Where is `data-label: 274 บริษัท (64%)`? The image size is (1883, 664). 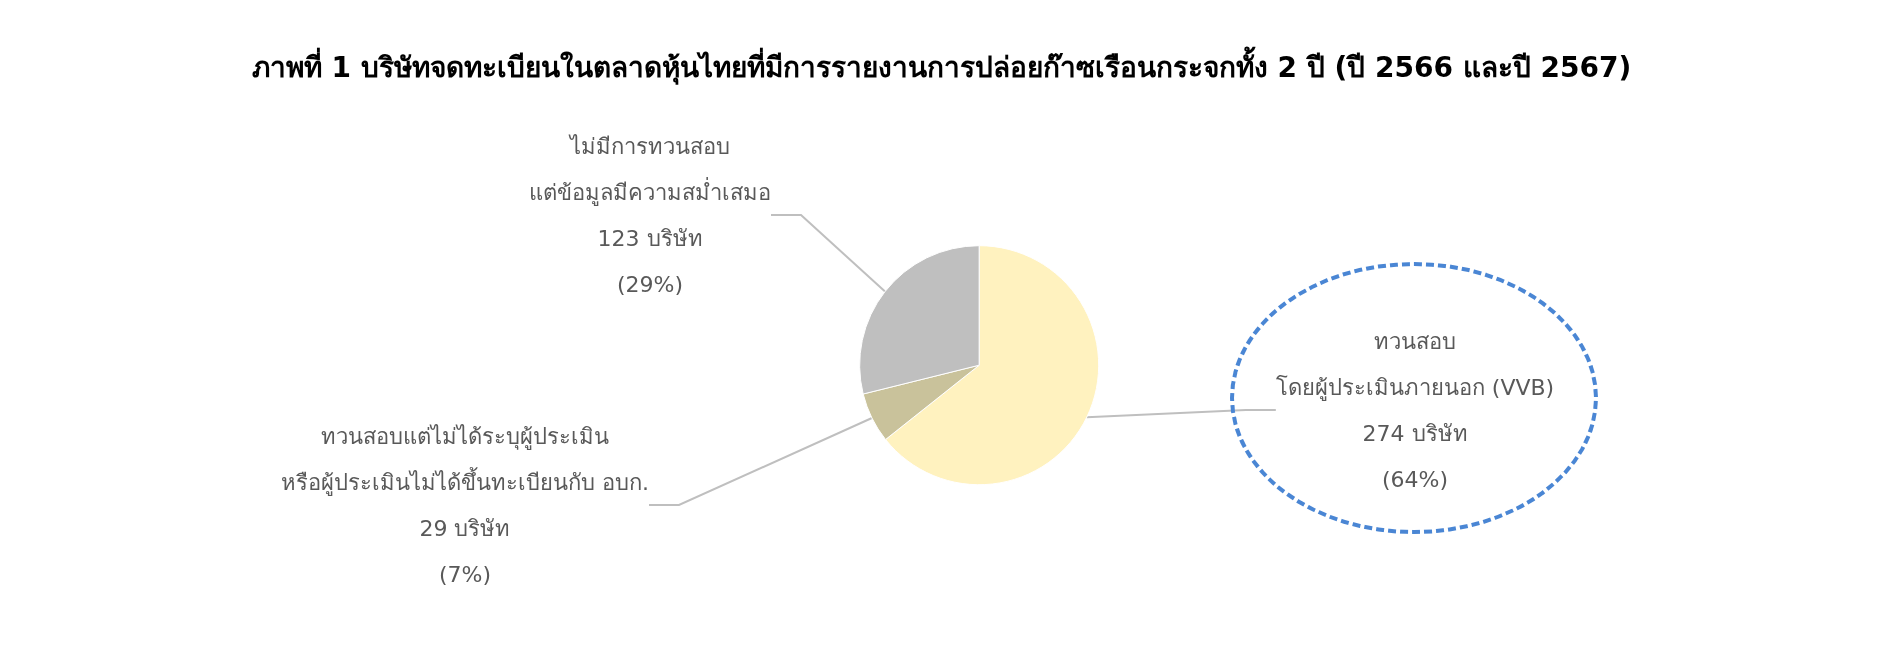
data-label: 274 บริษัท (64%) is located at coordinates (1415, 456).